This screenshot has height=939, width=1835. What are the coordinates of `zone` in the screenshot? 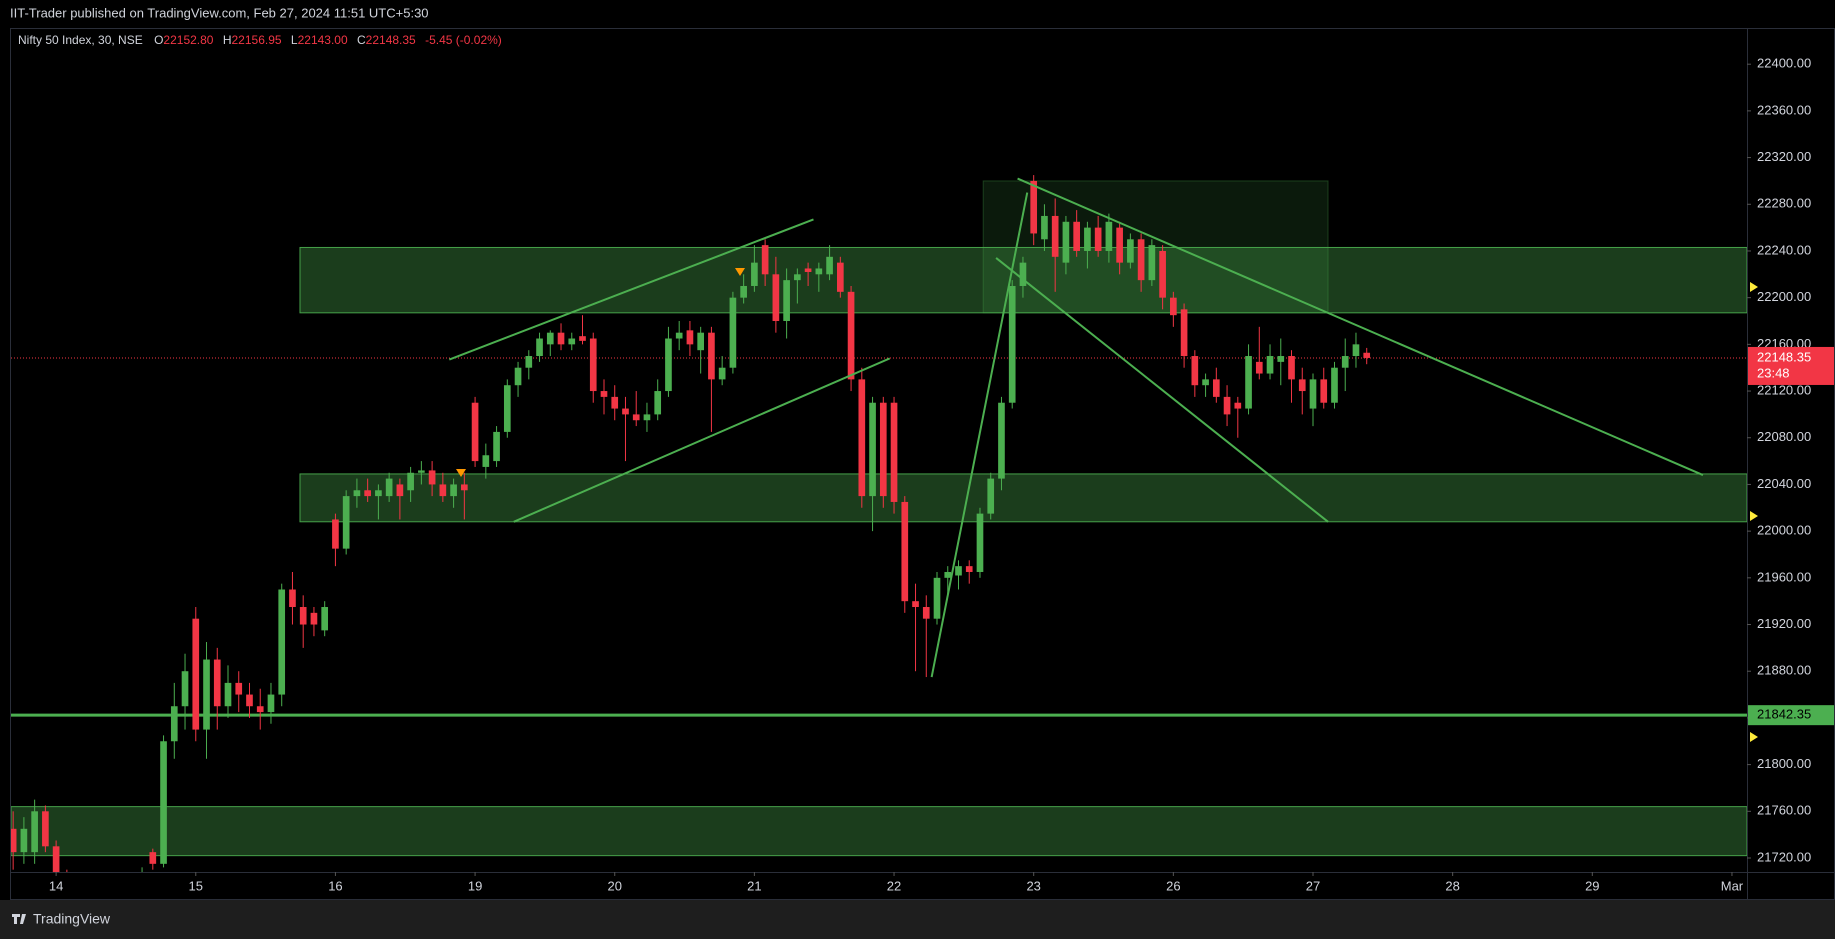 It's located at (1155, 247).